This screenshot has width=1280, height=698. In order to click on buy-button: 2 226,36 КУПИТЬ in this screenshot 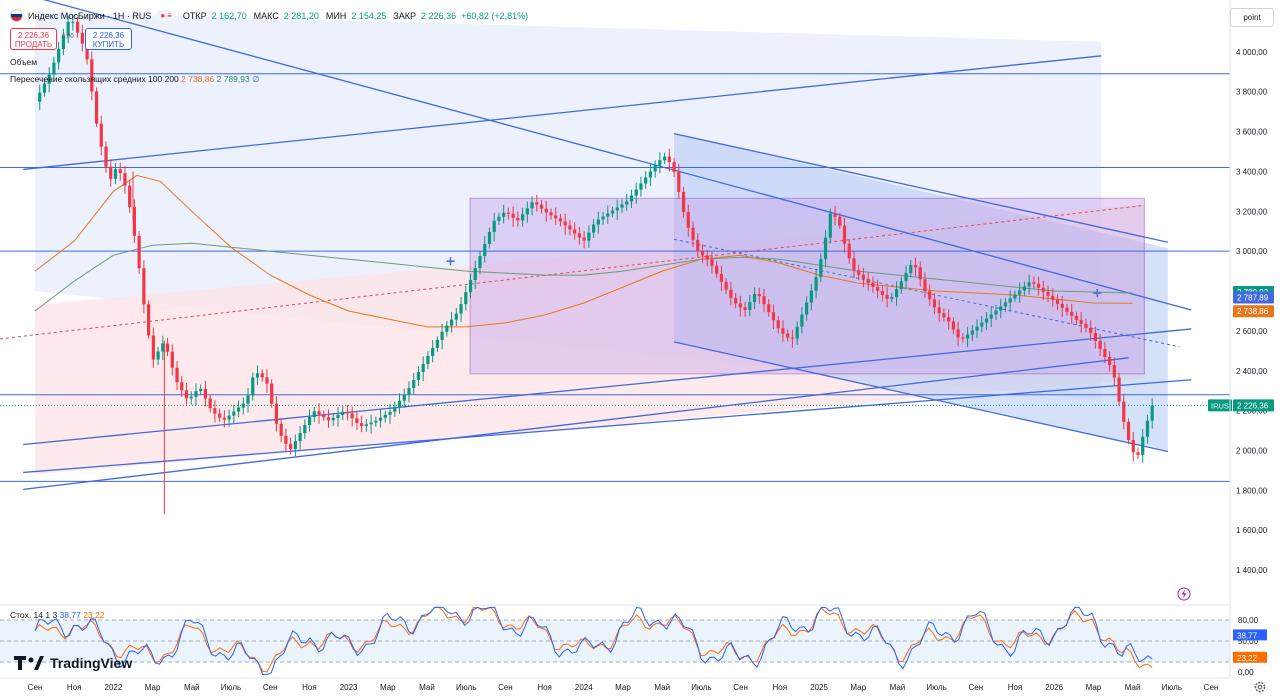, I will do `click(108, 39)`.